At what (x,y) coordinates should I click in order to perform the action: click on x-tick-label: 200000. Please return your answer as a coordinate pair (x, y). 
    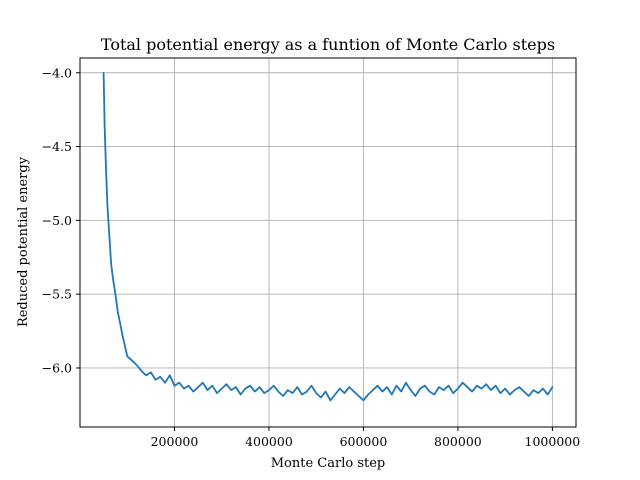
    Looking at the image, I should click on (175, 441).